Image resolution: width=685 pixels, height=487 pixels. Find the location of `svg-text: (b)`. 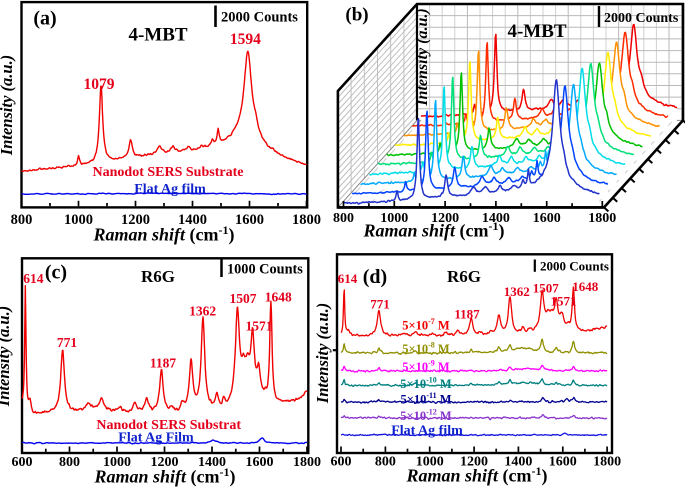

svg-text: (b) is located at coordinates (356, 15).